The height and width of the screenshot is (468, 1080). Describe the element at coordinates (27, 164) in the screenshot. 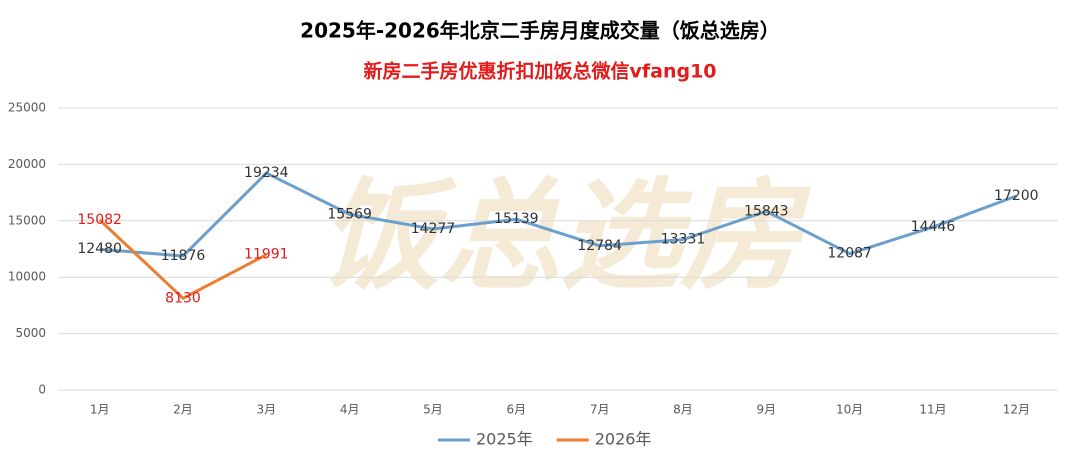

I see `y-tick-label: 20000` at that location.